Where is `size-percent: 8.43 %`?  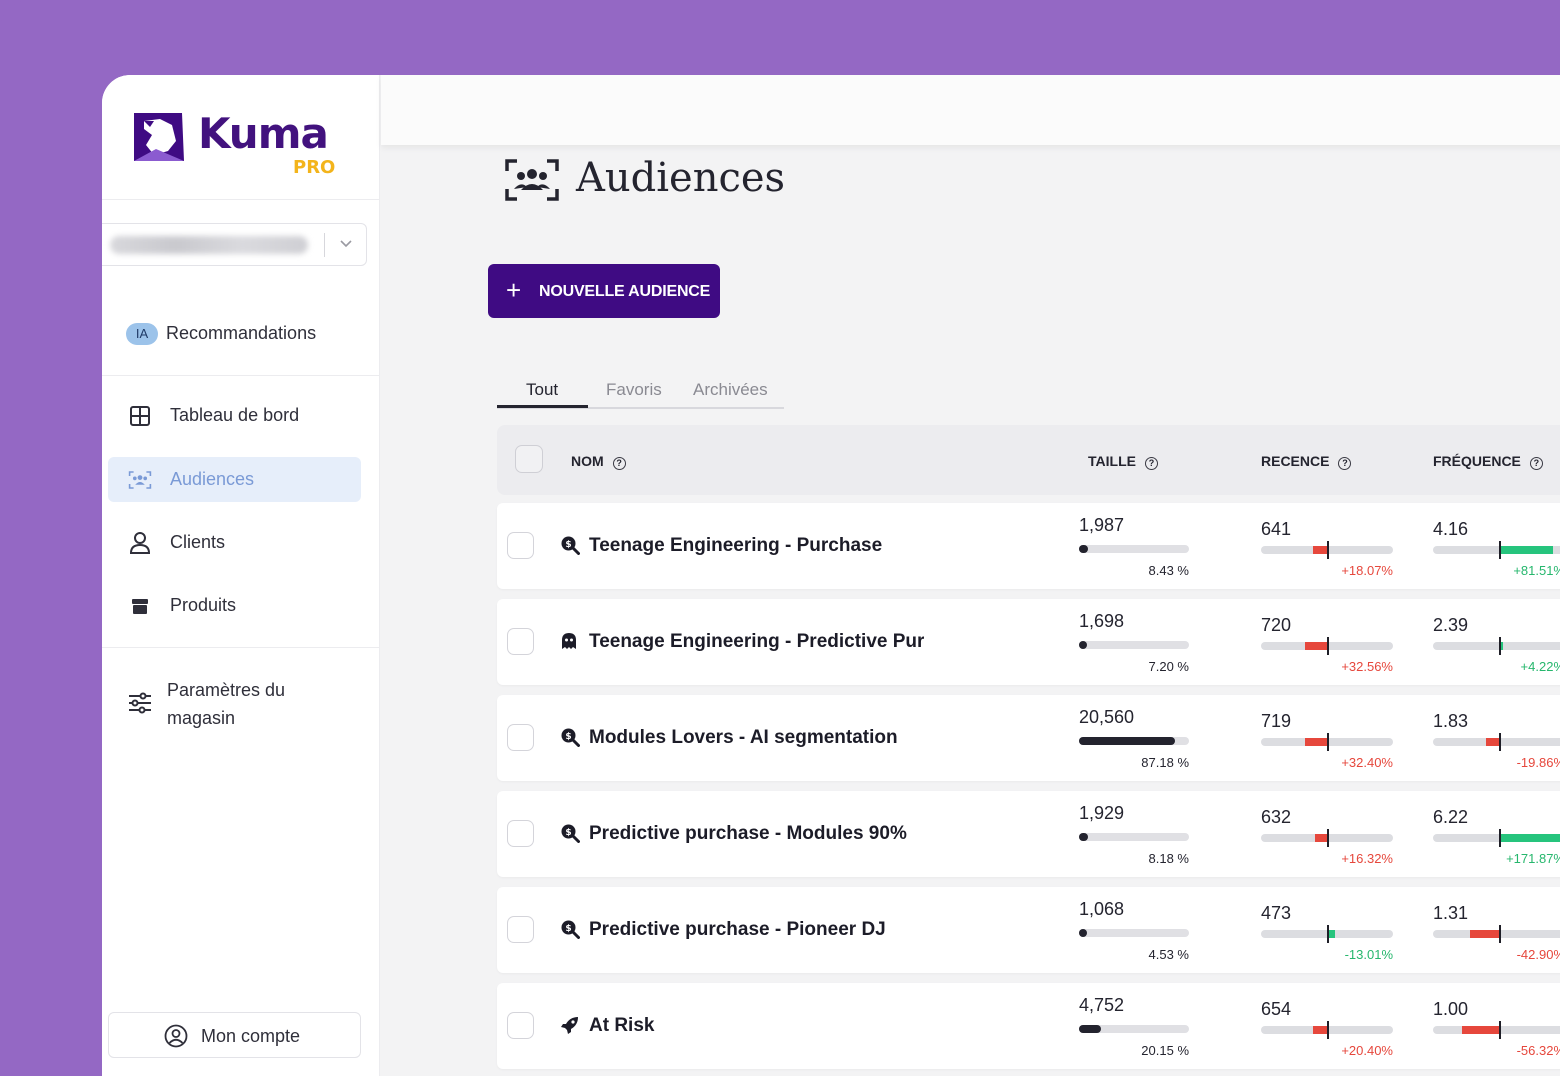
size-percent: 8.43 % is located at coordinates (1168, 570).